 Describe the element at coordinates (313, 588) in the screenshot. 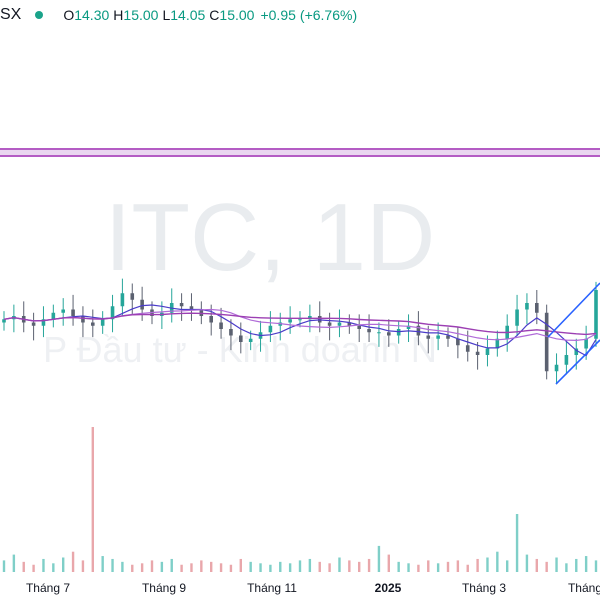

I see `x-axis: Tháng 7 Tháng 9 Tháng 11 2025 Tháng 3 Tháng 5` at that location.